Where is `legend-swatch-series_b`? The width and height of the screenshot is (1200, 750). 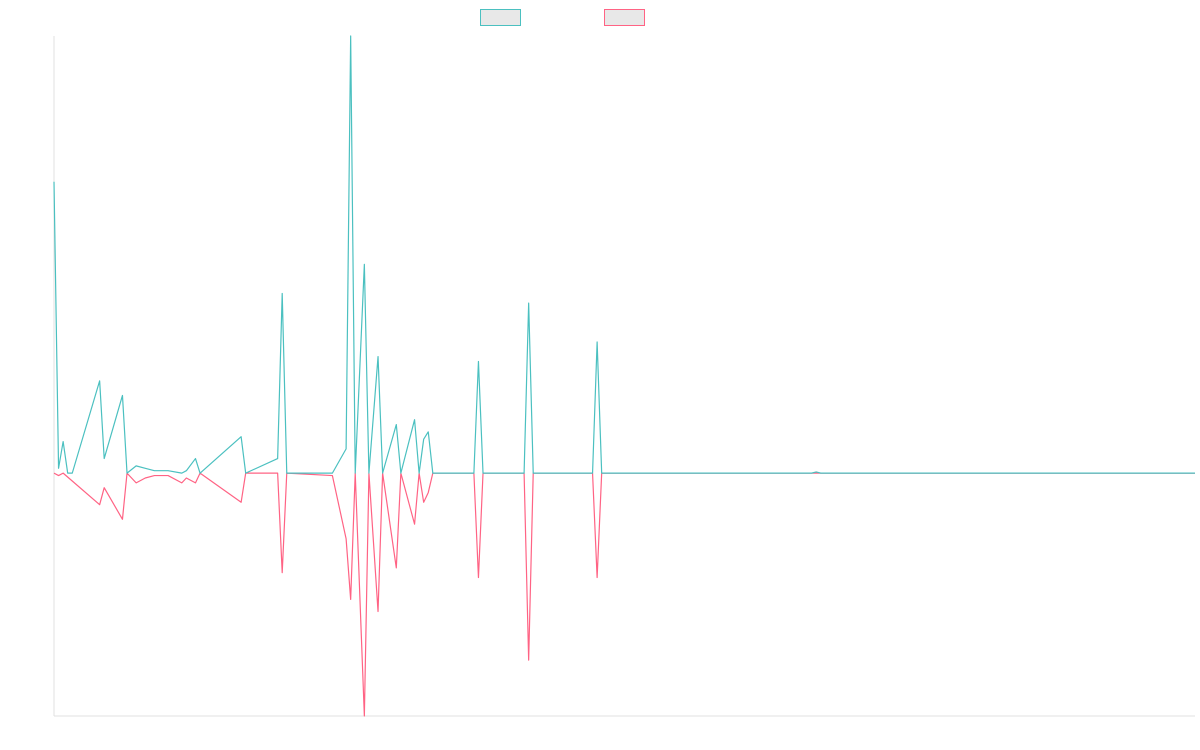
legend-swatch-series_b is located at coordinates (624, 17).